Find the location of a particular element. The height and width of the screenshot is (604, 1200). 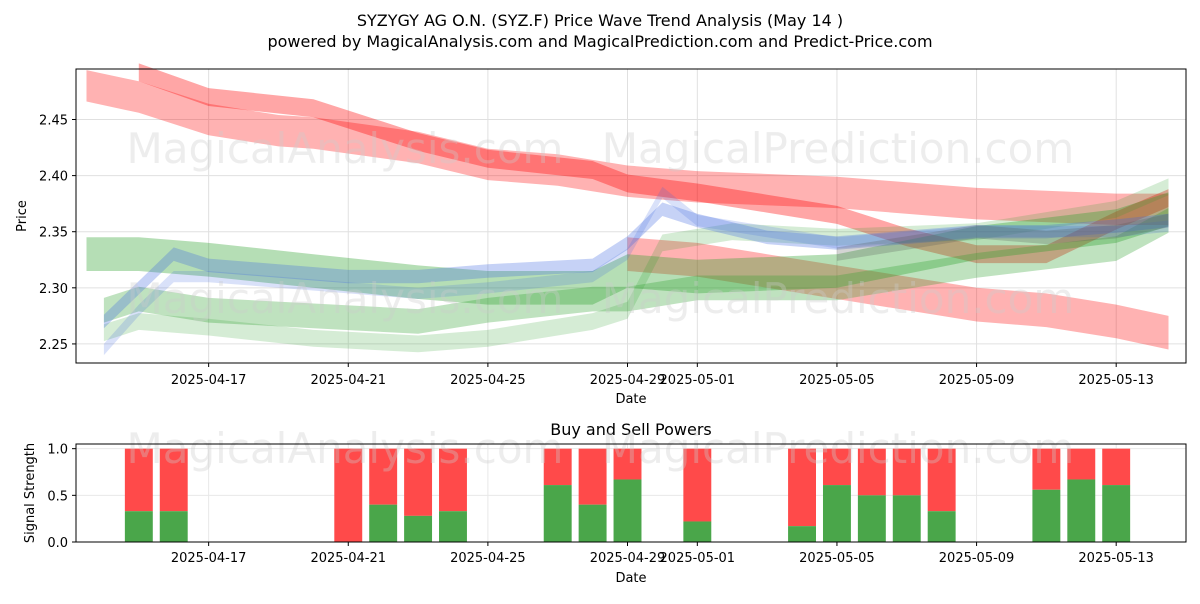

watermark-prediction-bottom: MagicalPrediction.com is located at coordinates (838, 448).